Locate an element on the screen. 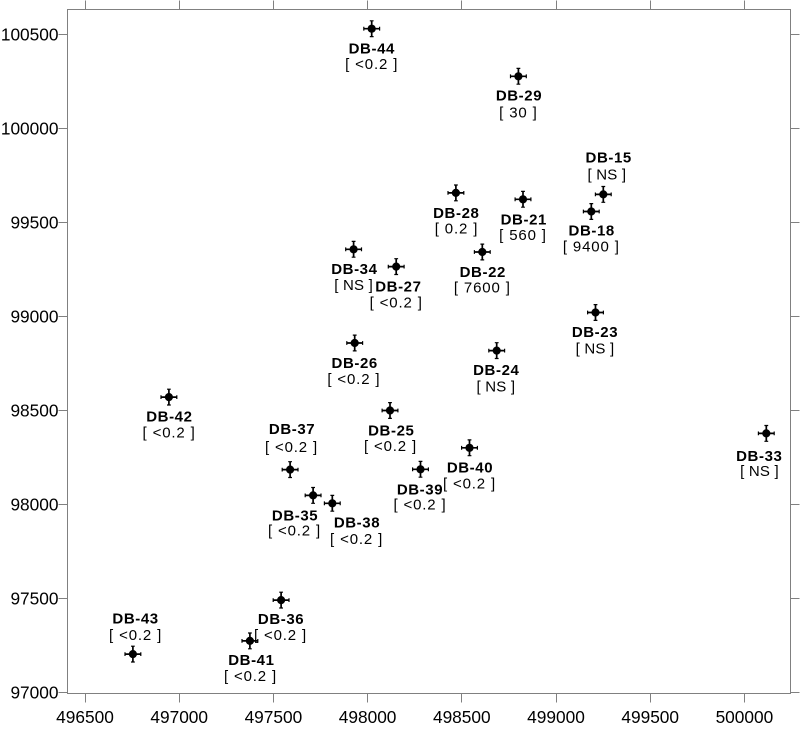 The height and width of the screenshot is (733, 800). svg-text: 100500 is located at coordinates (30, 35).